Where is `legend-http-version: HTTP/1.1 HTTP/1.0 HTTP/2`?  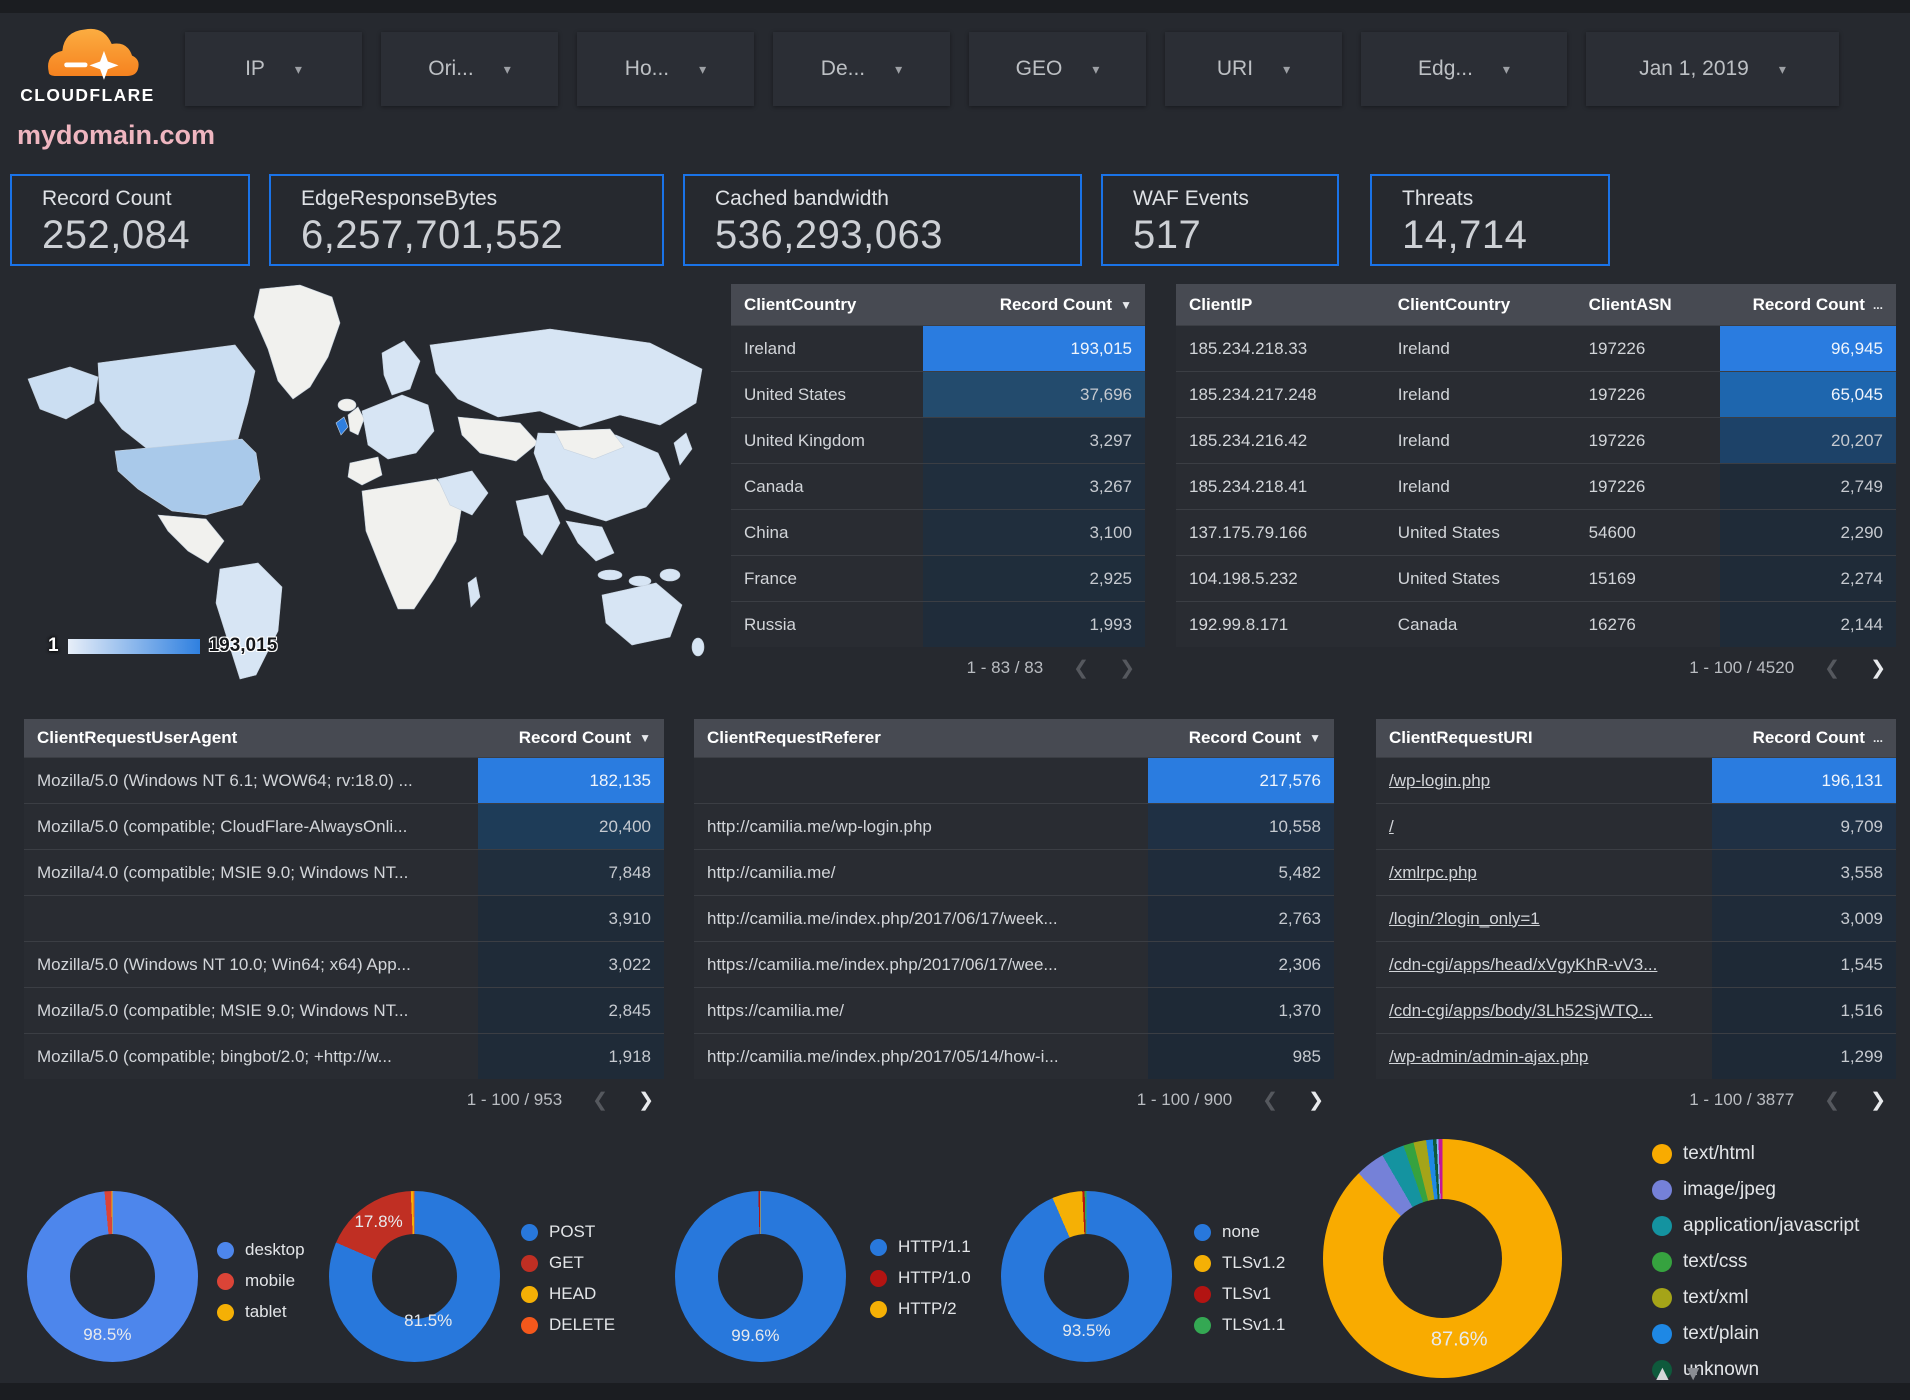
legend-http-version: HTTP/1.1 HTTP/1.0 HTTP/2 is located at coordinates (920, 1278).